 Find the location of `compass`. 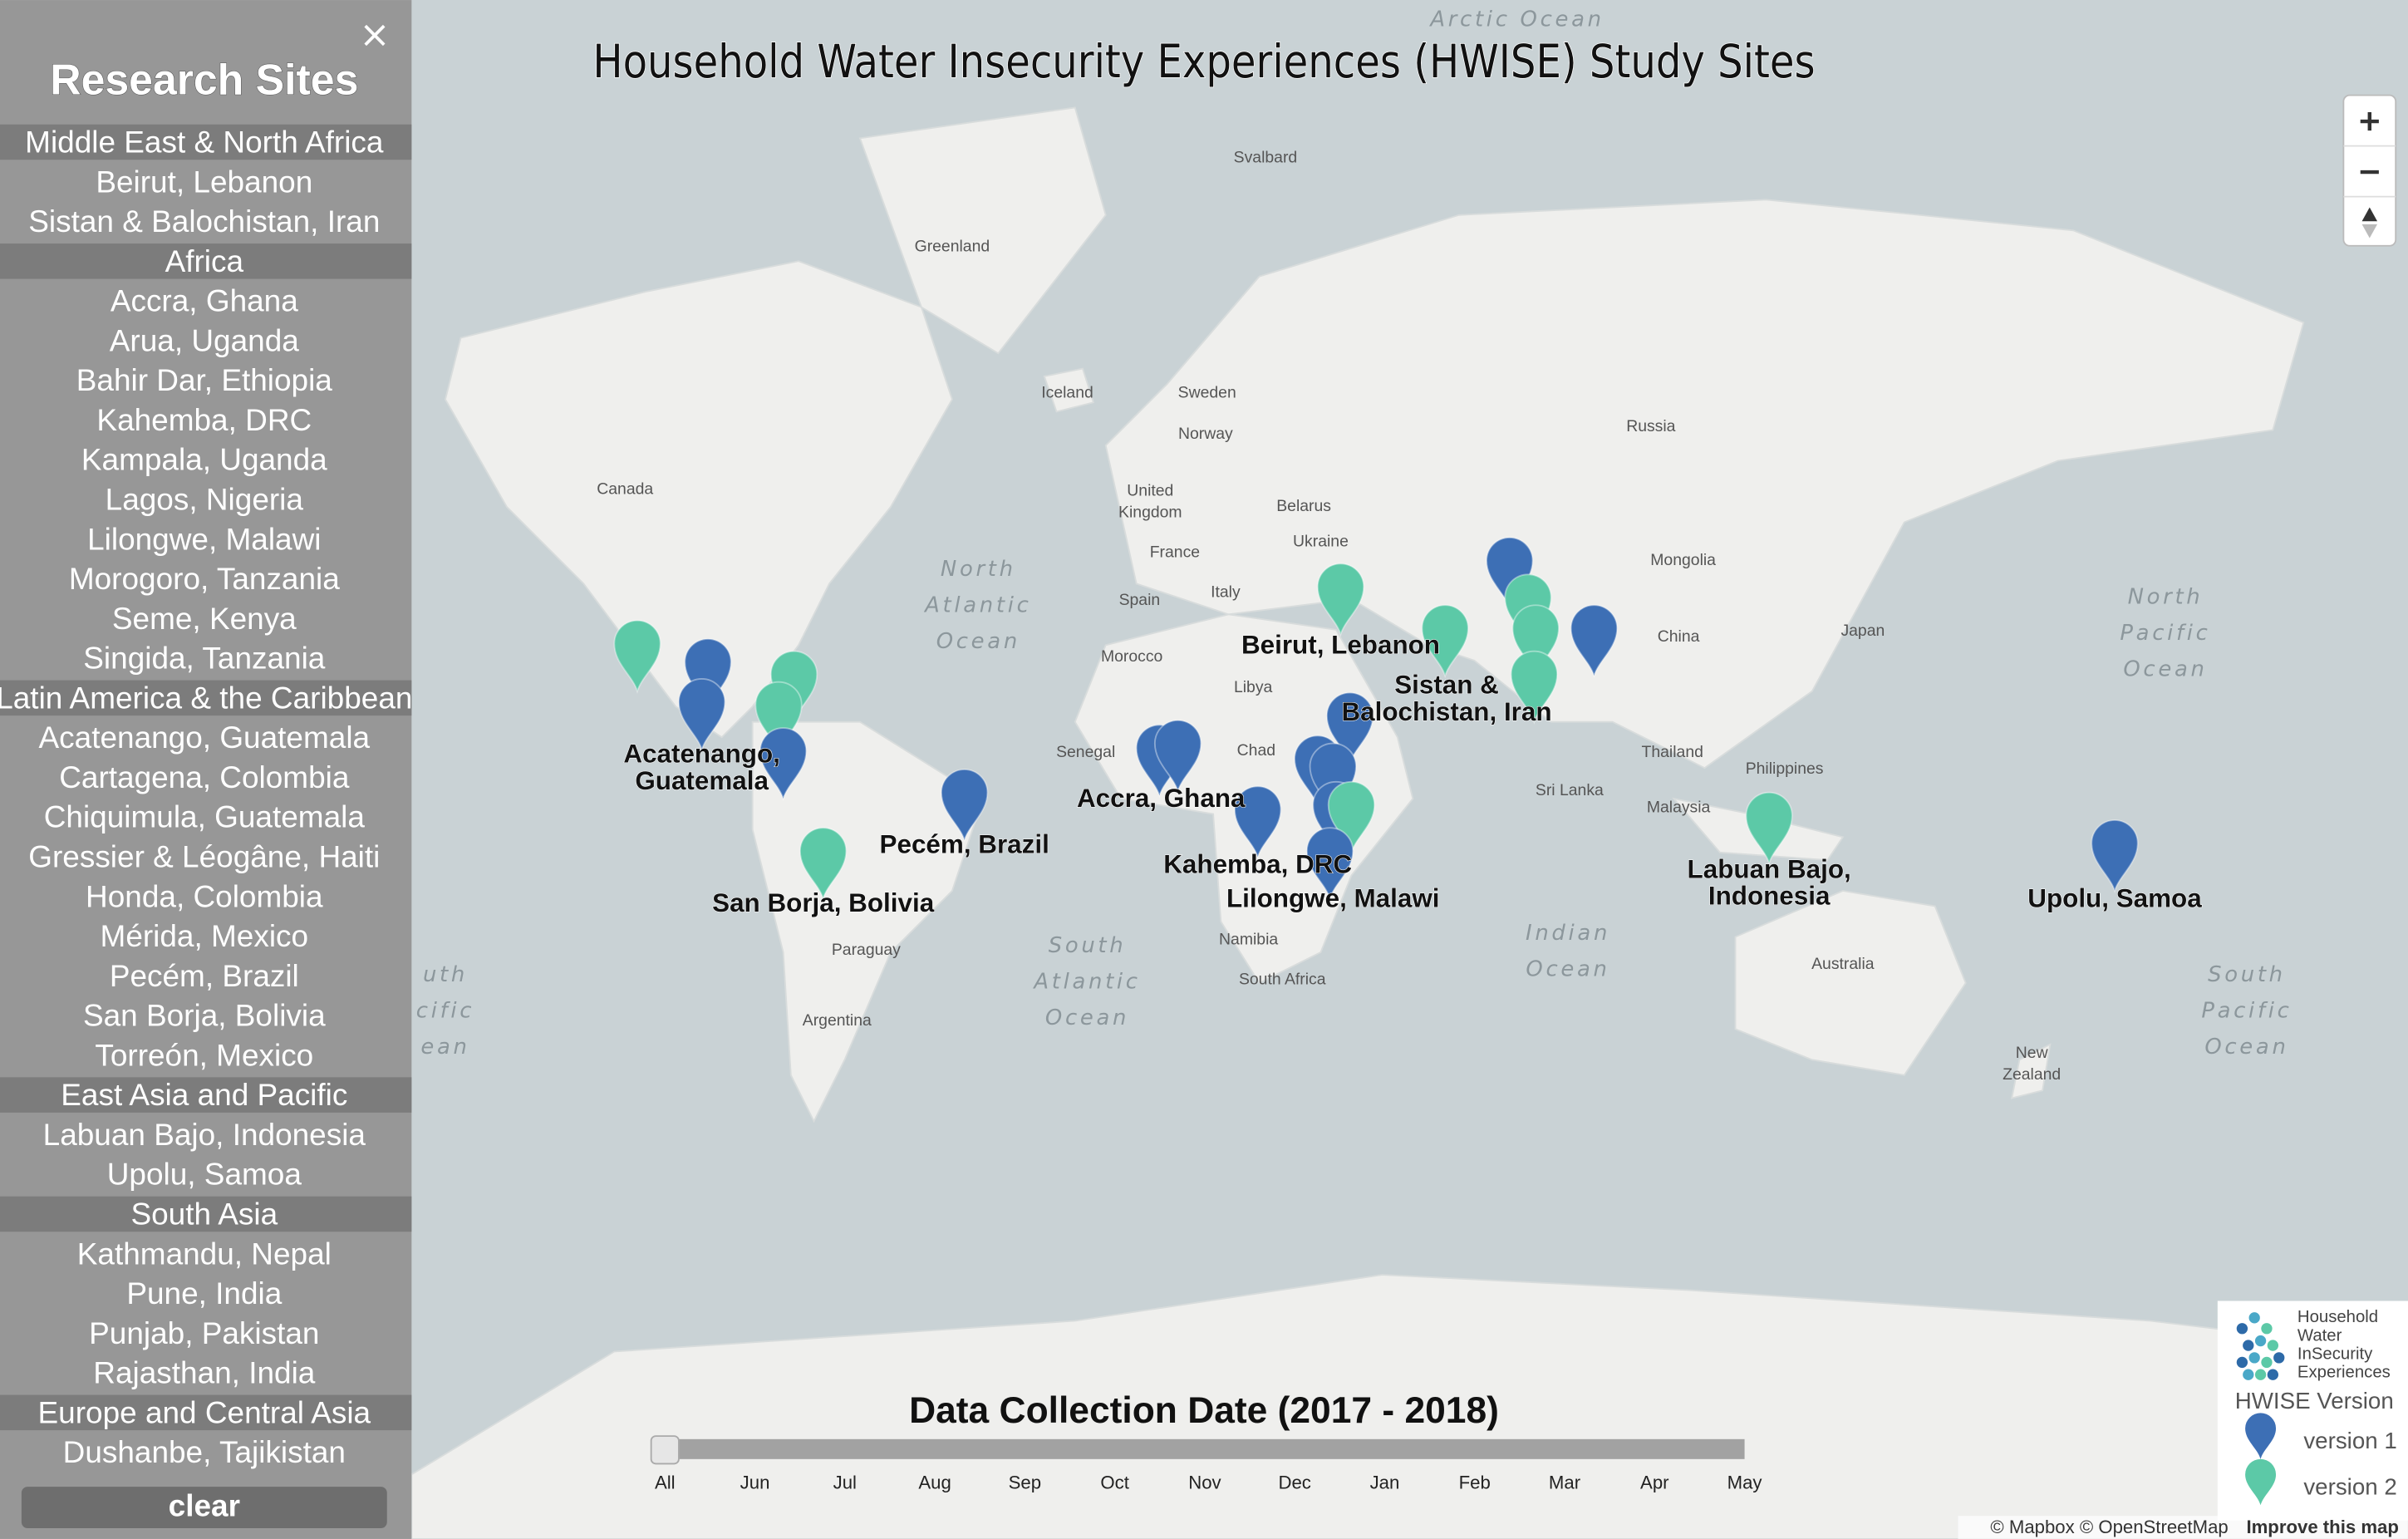

compass is located at coordinates (2369, 214).